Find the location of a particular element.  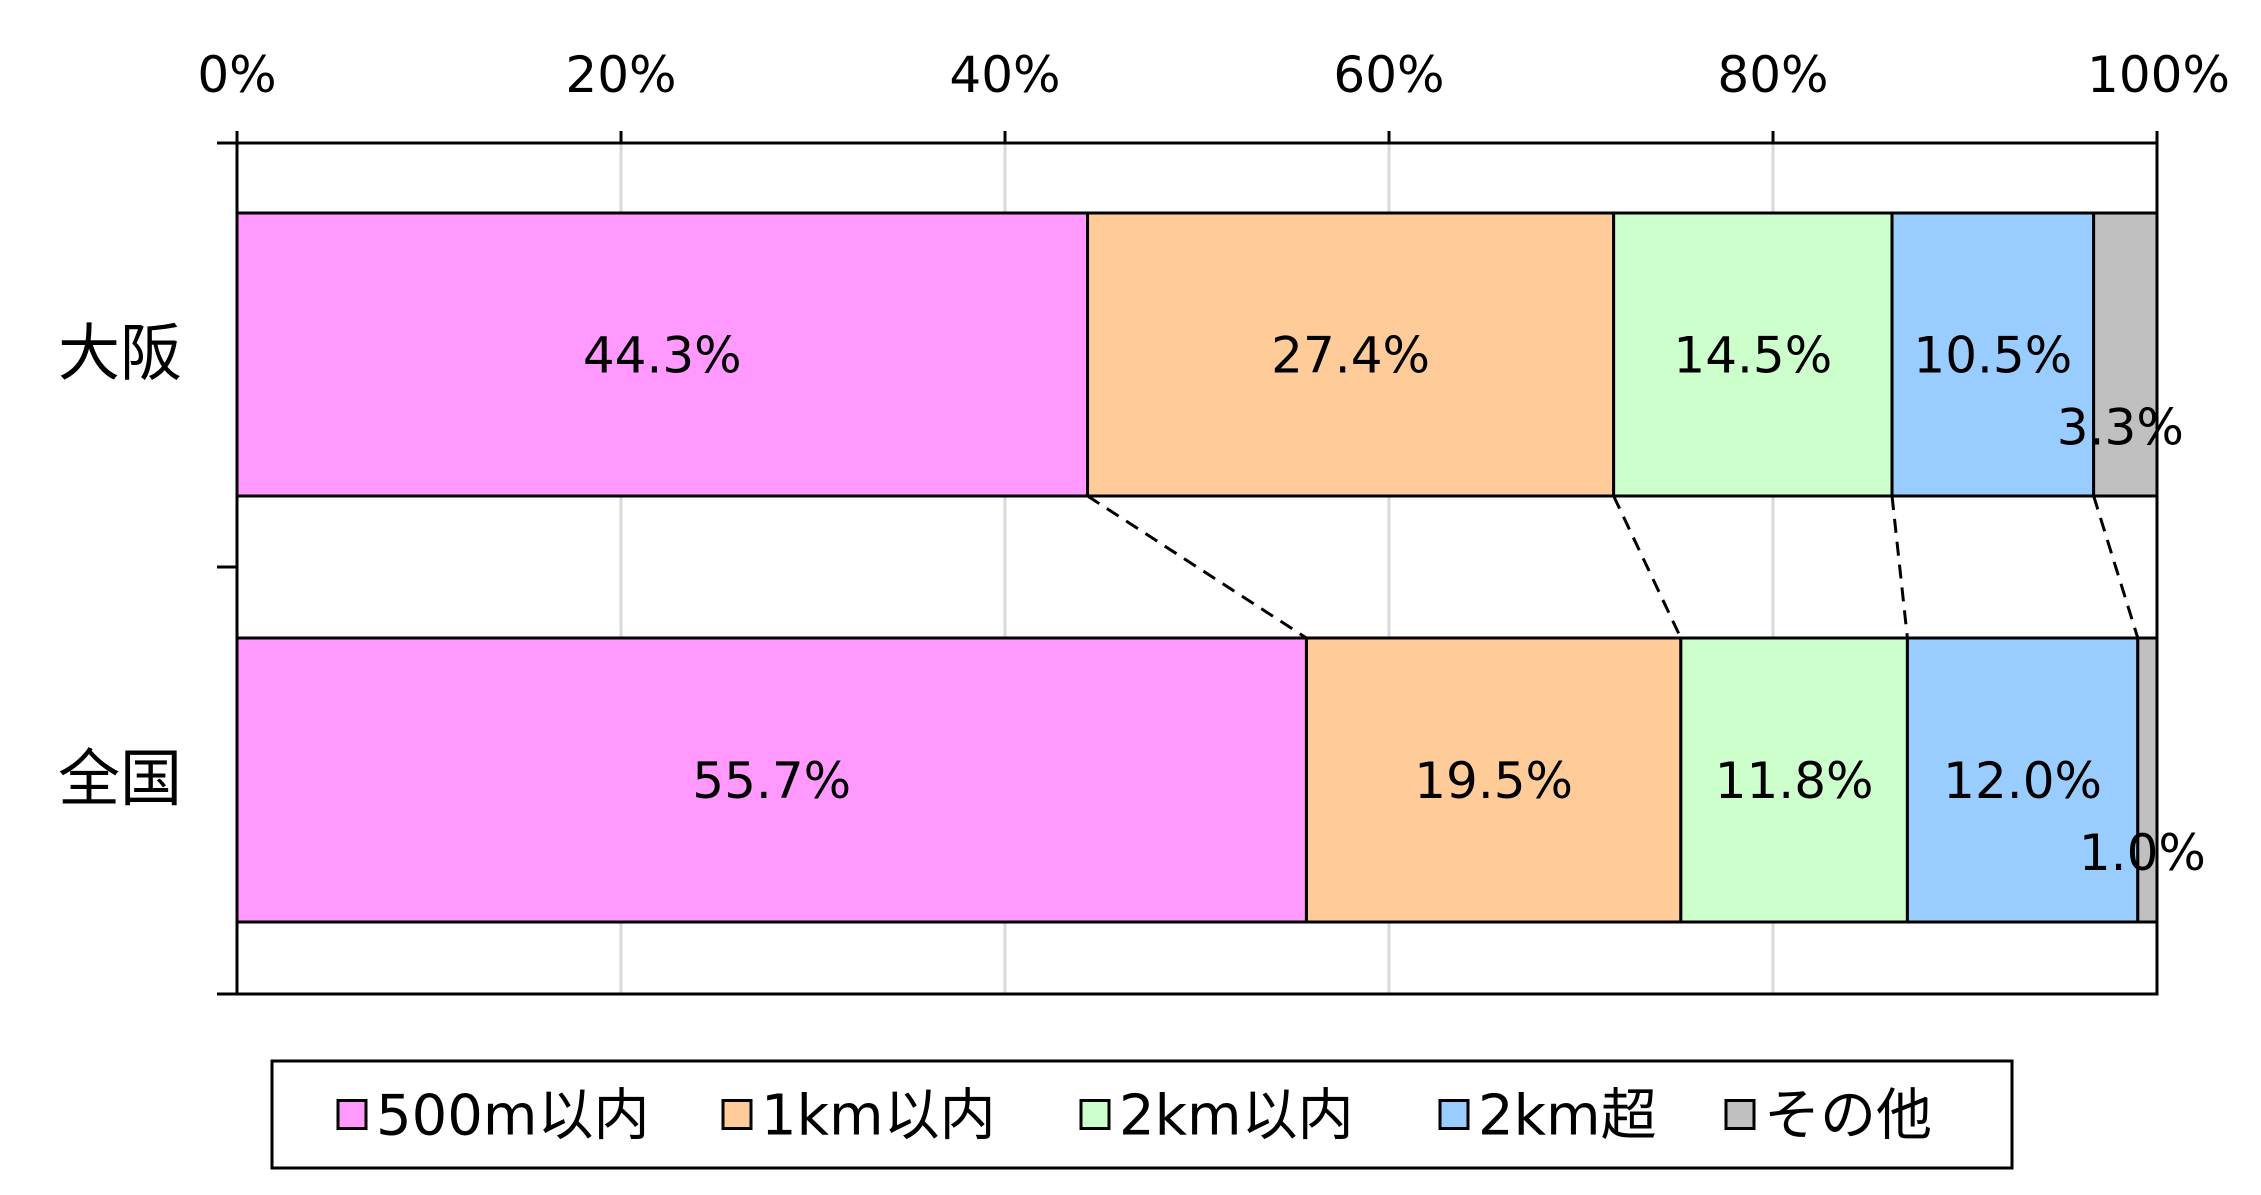

legend-label: 500m以内 is located at coordinates (512, 1116).